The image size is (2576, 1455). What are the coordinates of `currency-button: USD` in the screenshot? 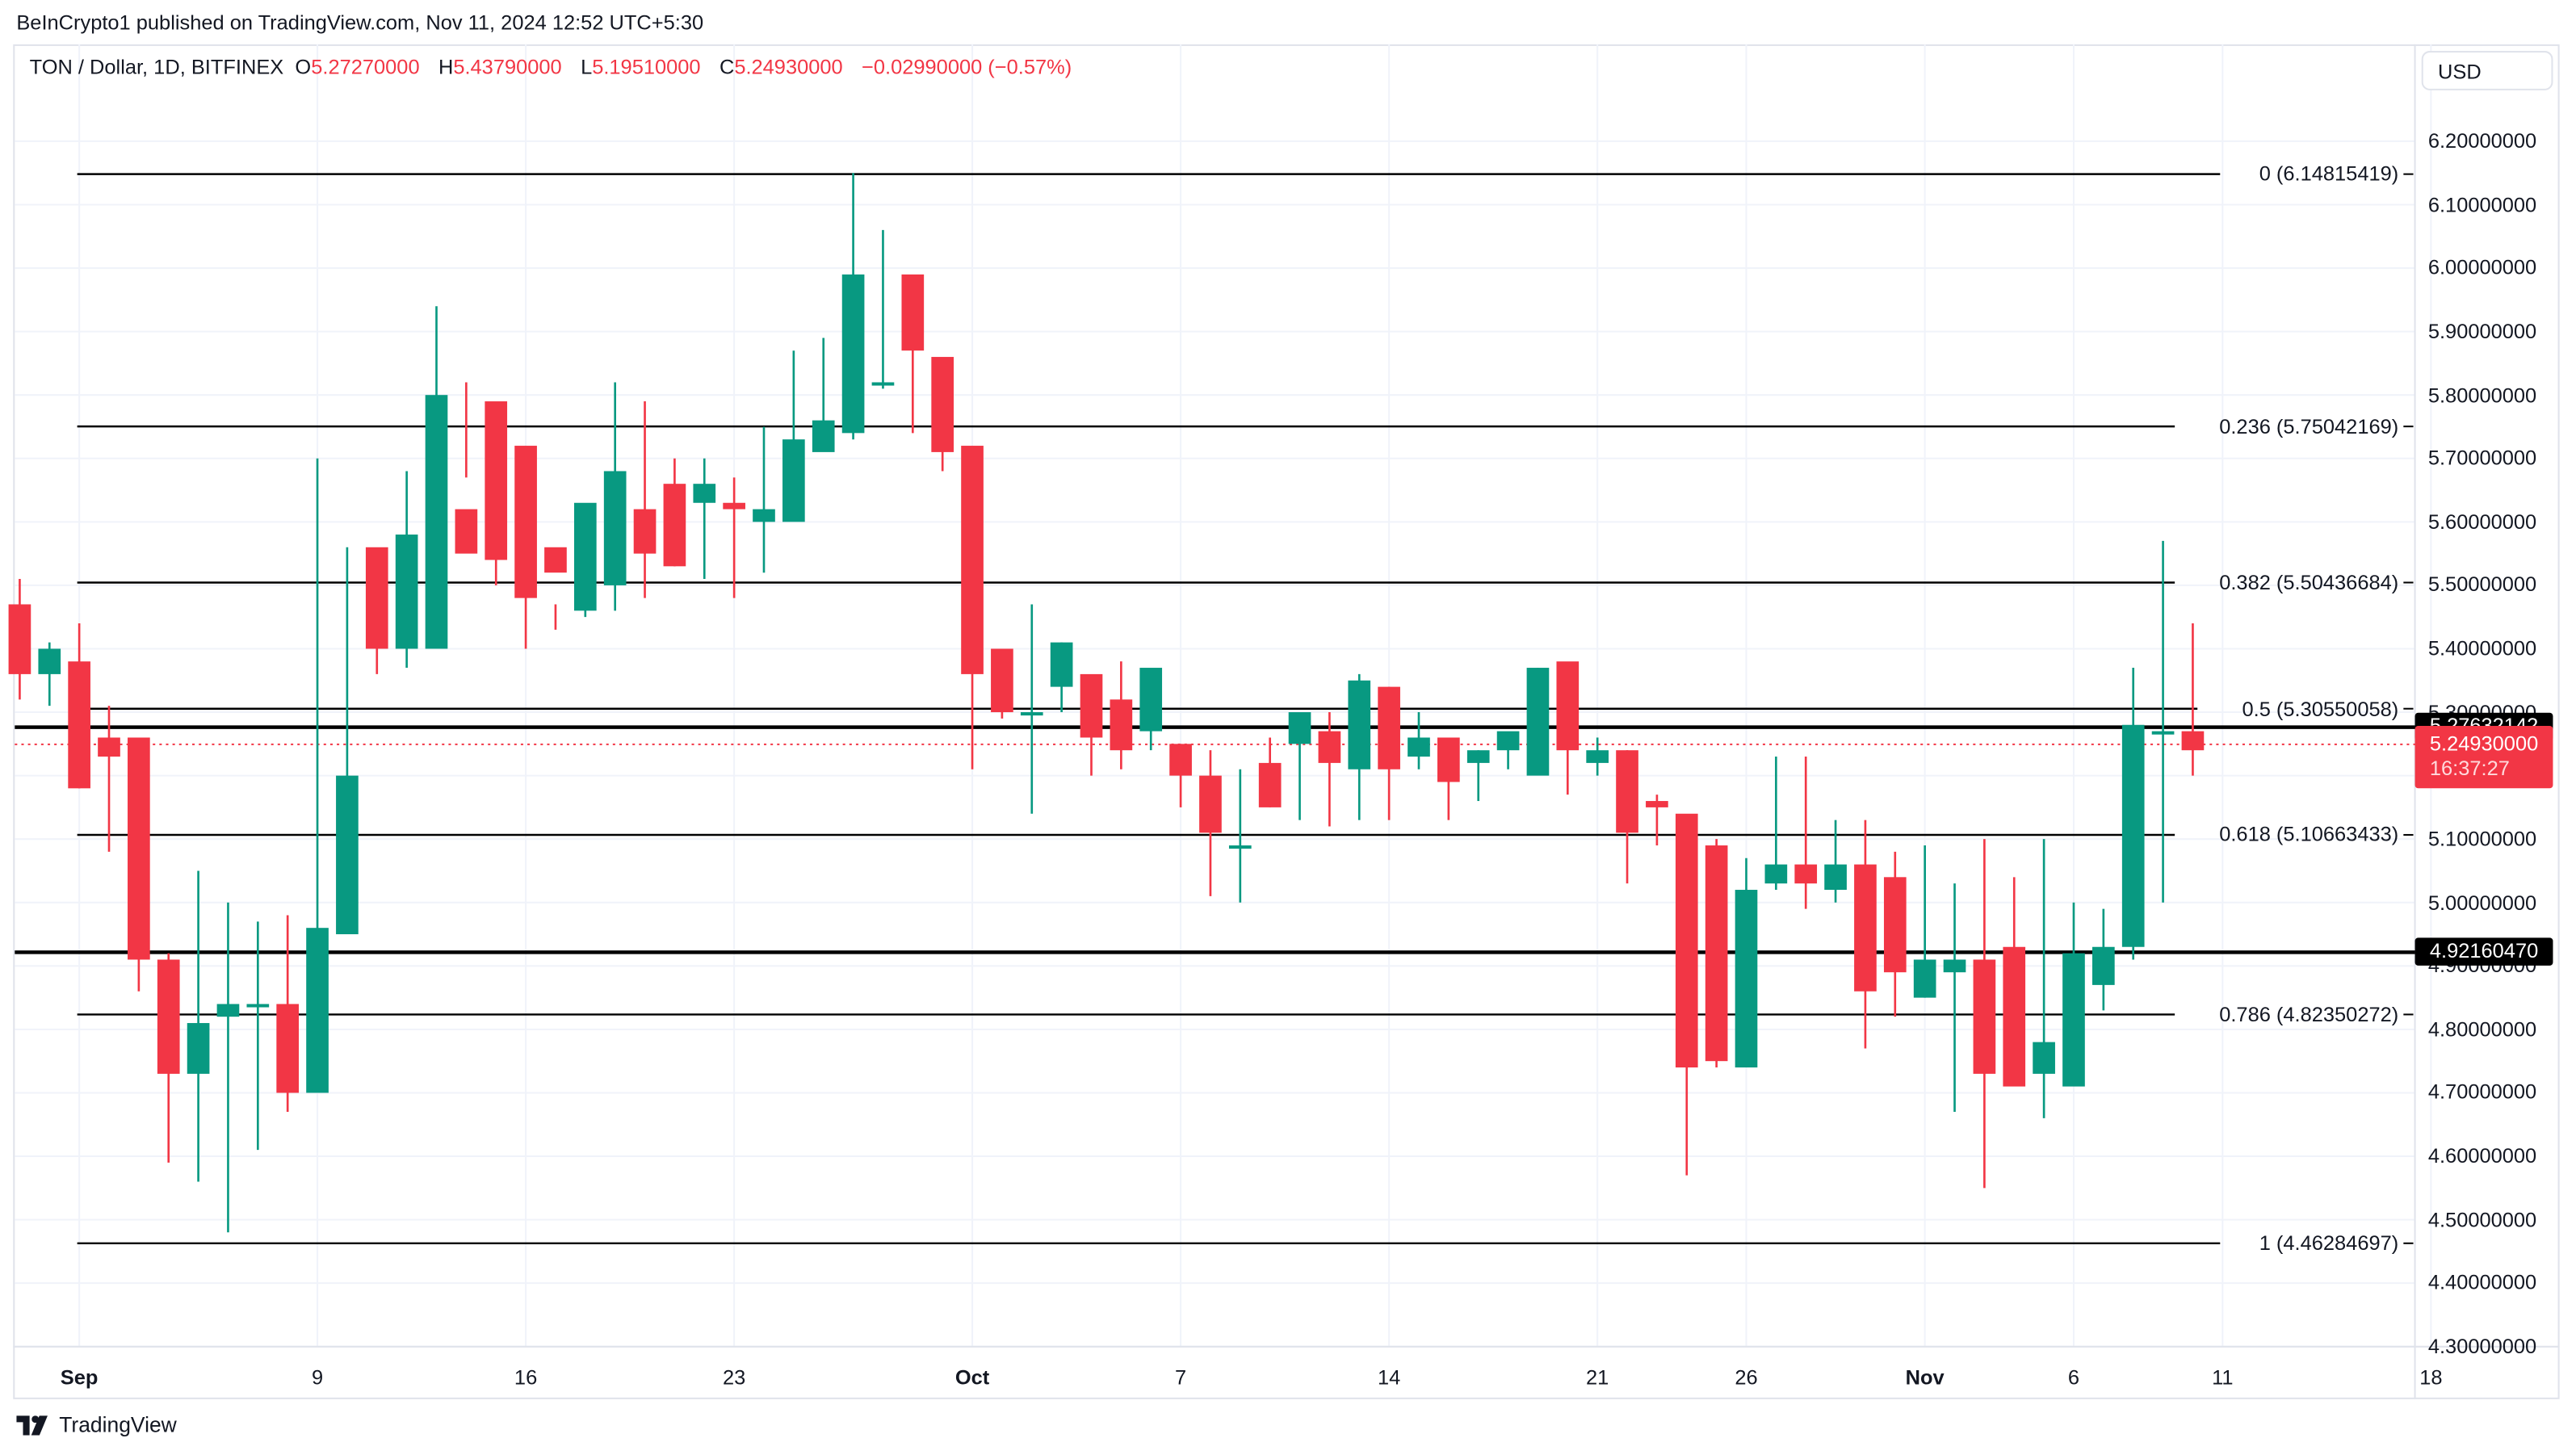 It's located at (2487, 70).